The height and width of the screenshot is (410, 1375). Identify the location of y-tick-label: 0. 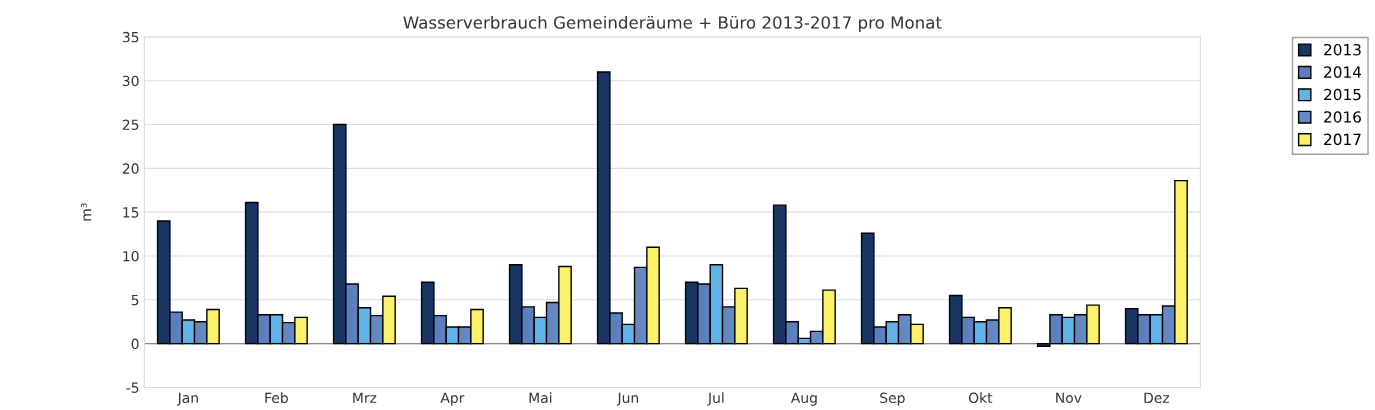
(135, 344).